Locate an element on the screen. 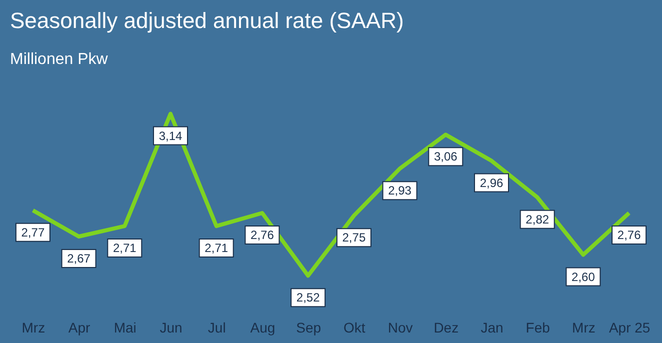 This screenshot has width=662, height=343. data-label: 2,96 is located at coordinates (492, 183).